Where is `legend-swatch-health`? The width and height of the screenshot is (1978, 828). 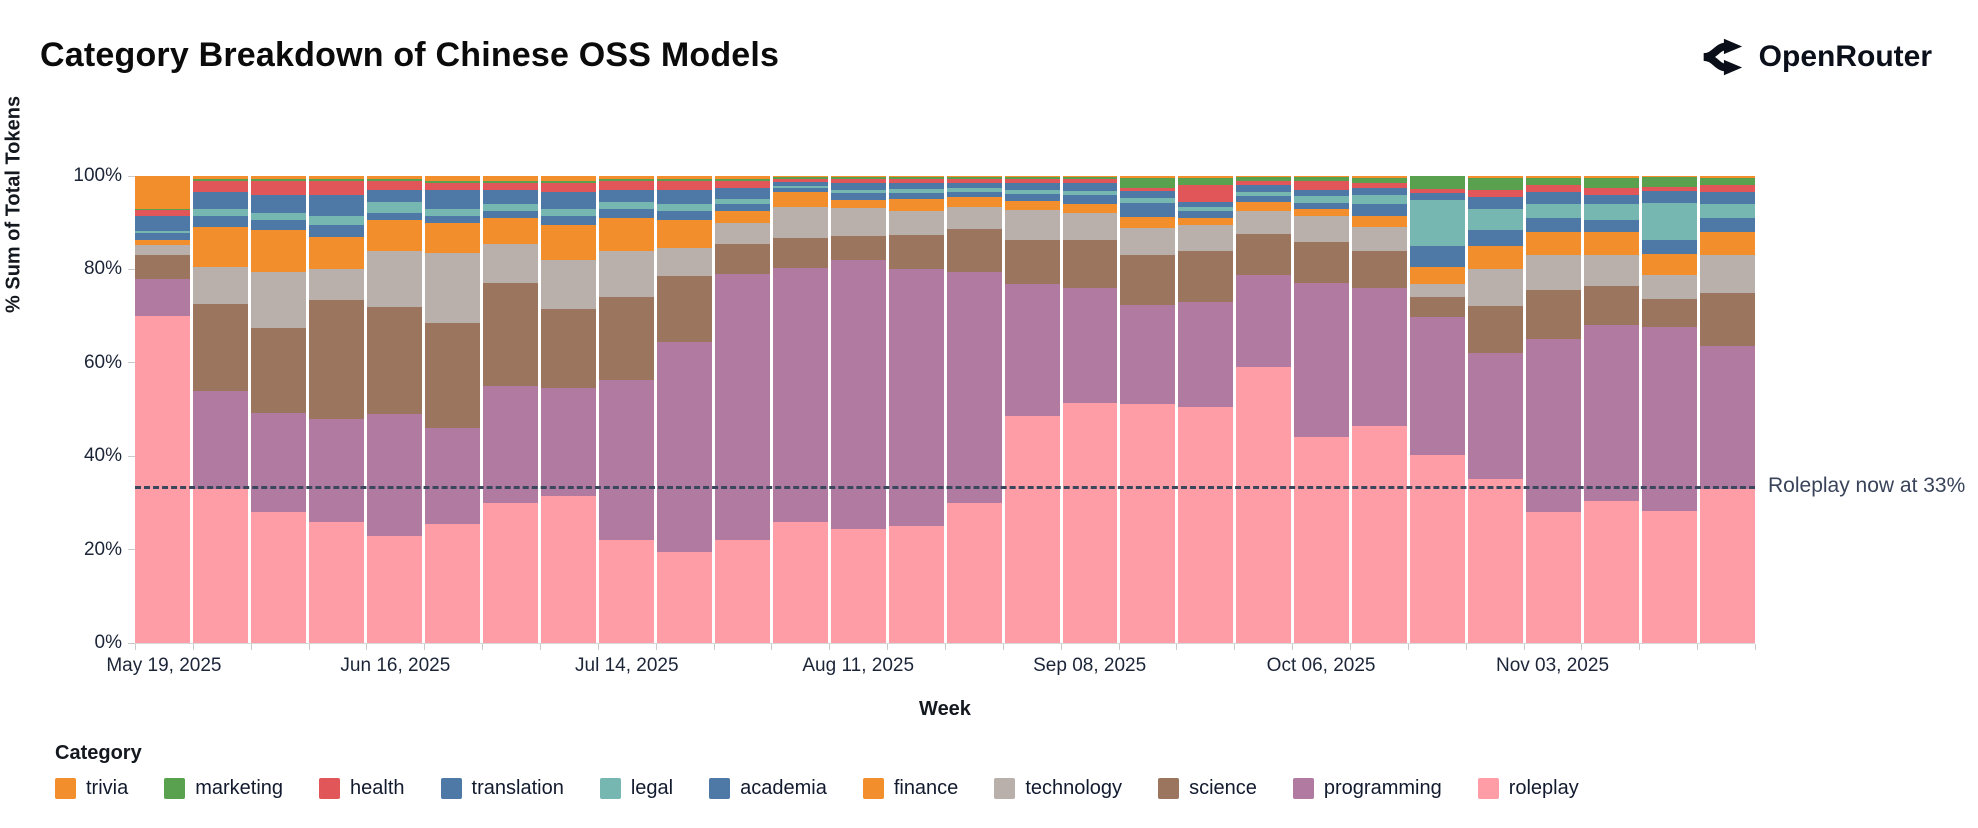 legend-swatch-health is located at coordinates (330, 788).